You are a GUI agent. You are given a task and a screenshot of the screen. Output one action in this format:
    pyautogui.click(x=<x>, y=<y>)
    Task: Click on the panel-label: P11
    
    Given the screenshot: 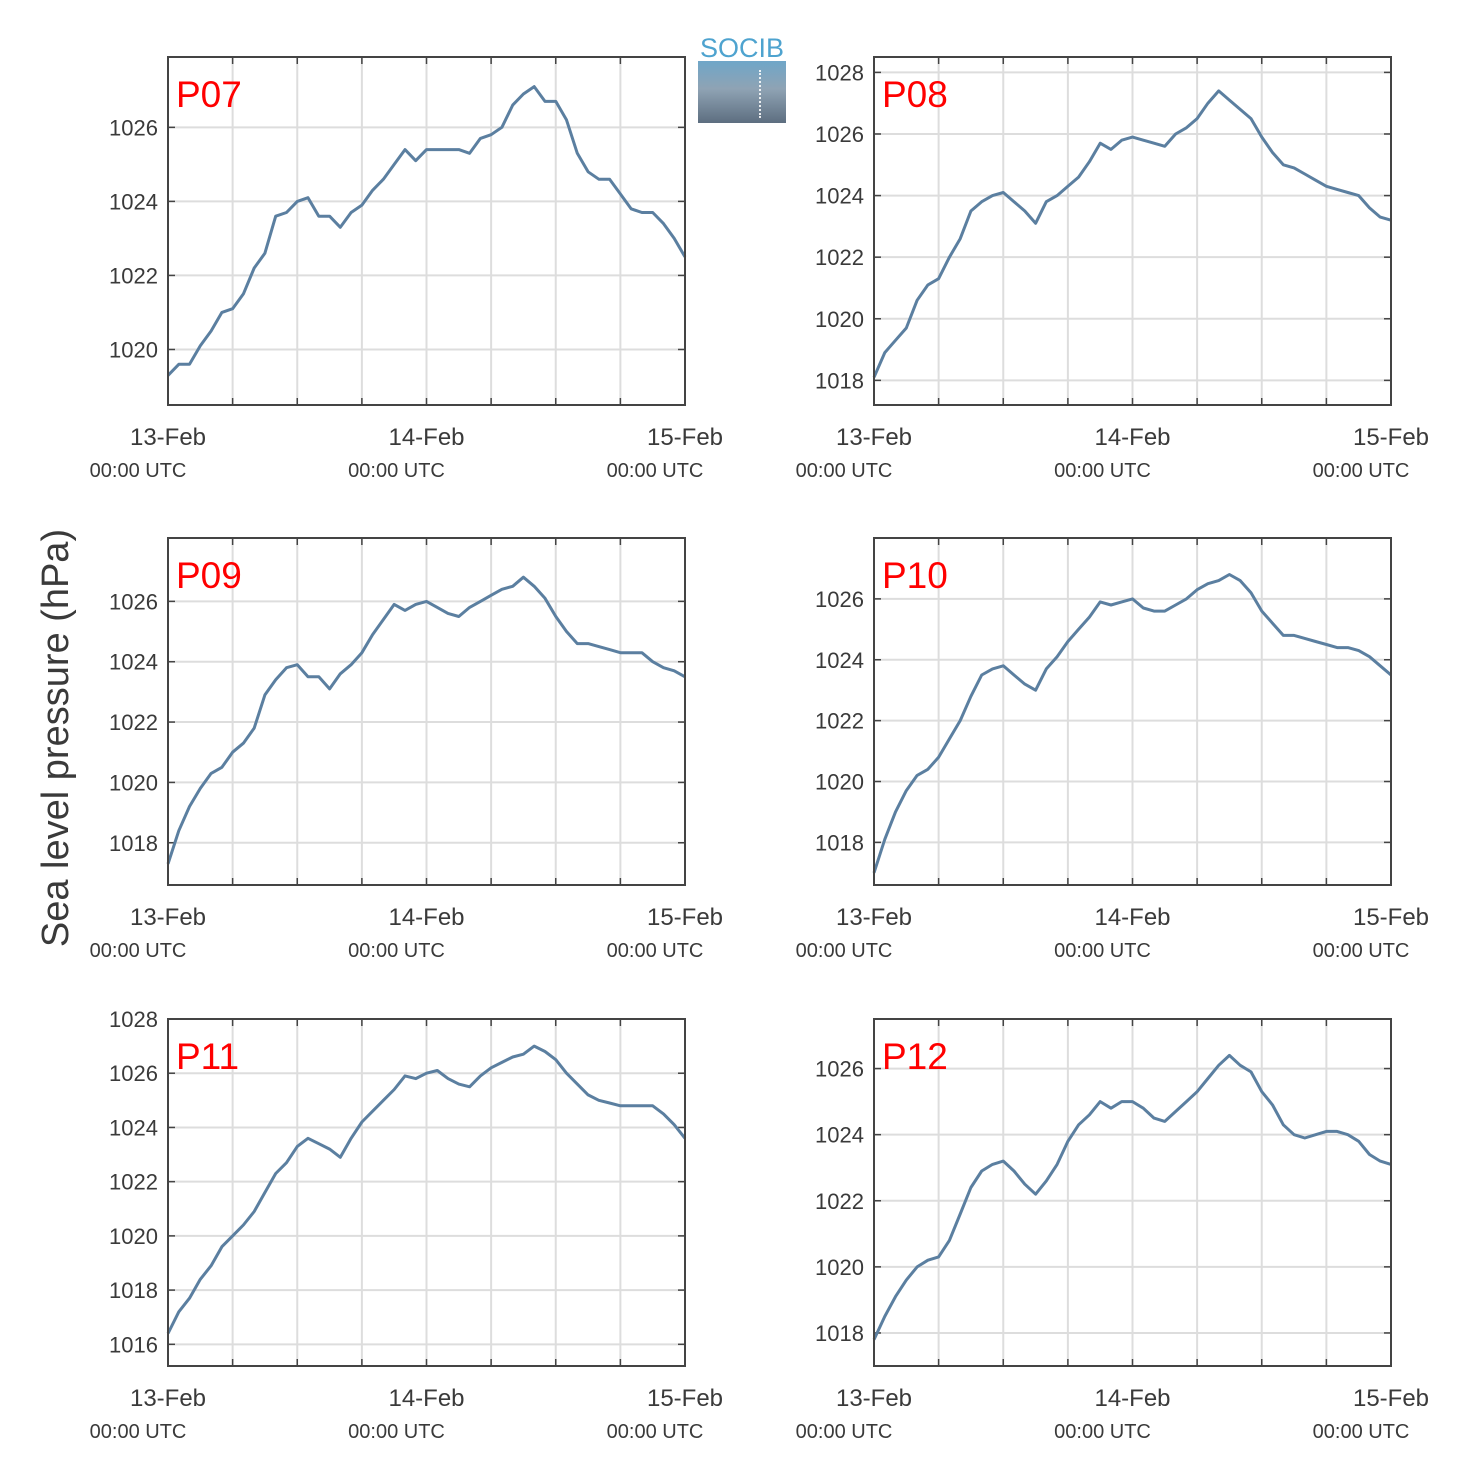 What is the action you would take?
    pyautogui.click(x=207, y=1056)
    